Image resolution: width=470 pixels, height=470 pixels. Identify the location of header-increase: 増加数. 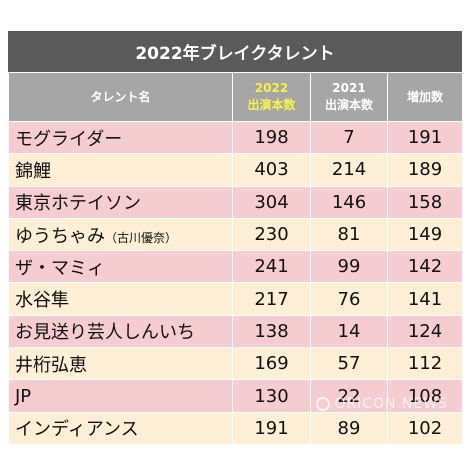
(425, 97).